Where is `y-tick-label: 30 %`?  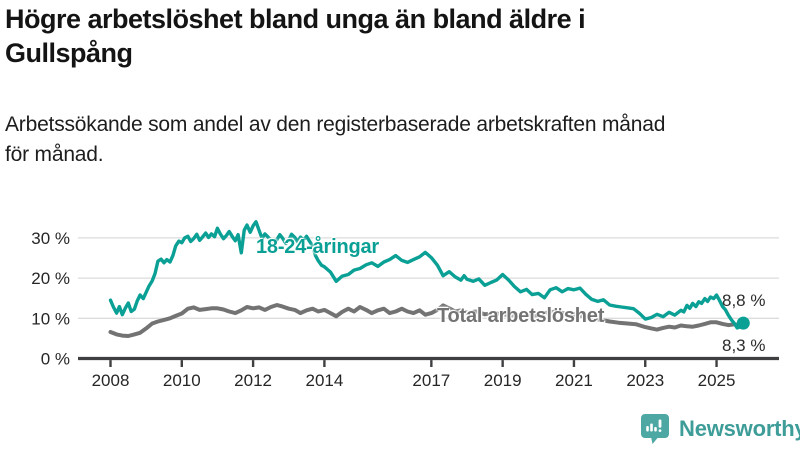
y-tick-label: 30 % is located at coordinates (50, 238).